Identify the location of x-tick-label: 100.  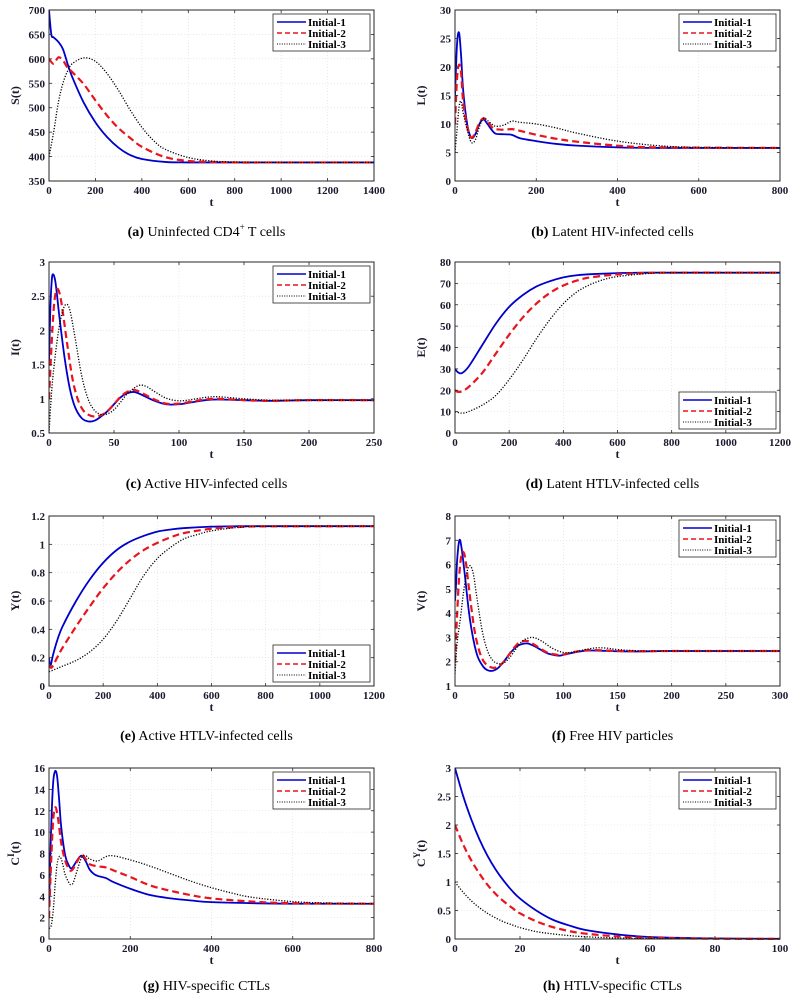
(780, 949).